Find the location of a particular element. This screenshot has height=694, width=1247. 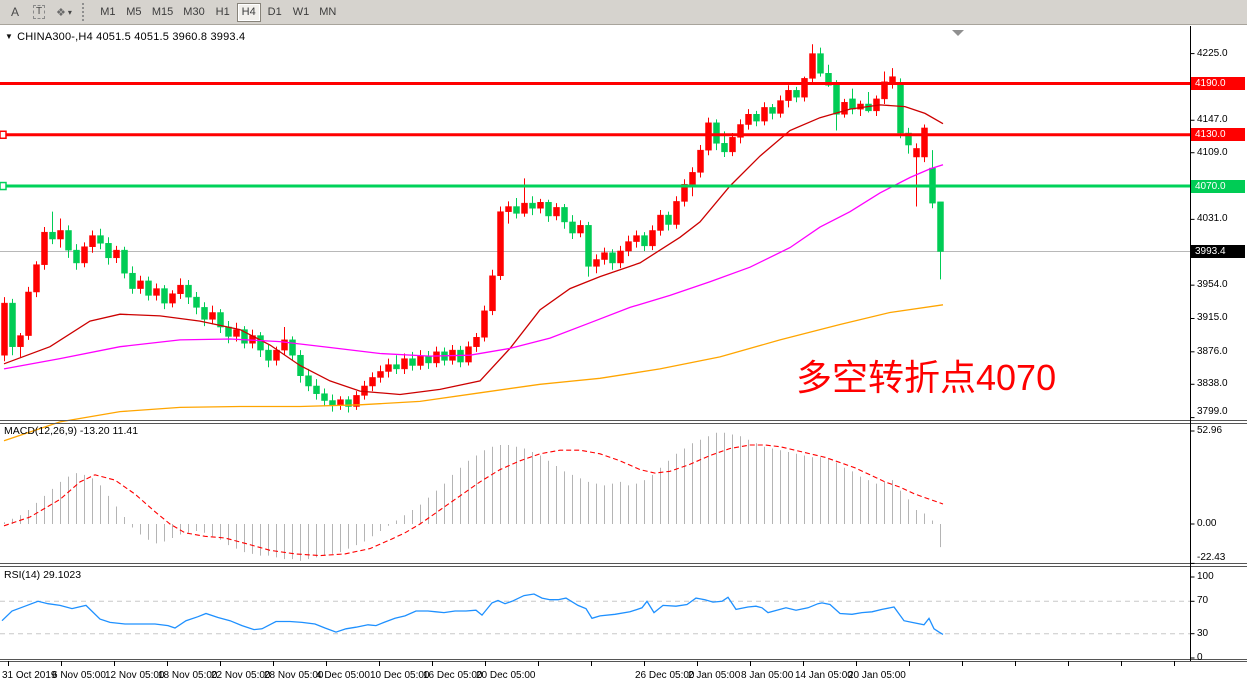

timeframe-d1-button: D1 is located at coordinates (275, 12).